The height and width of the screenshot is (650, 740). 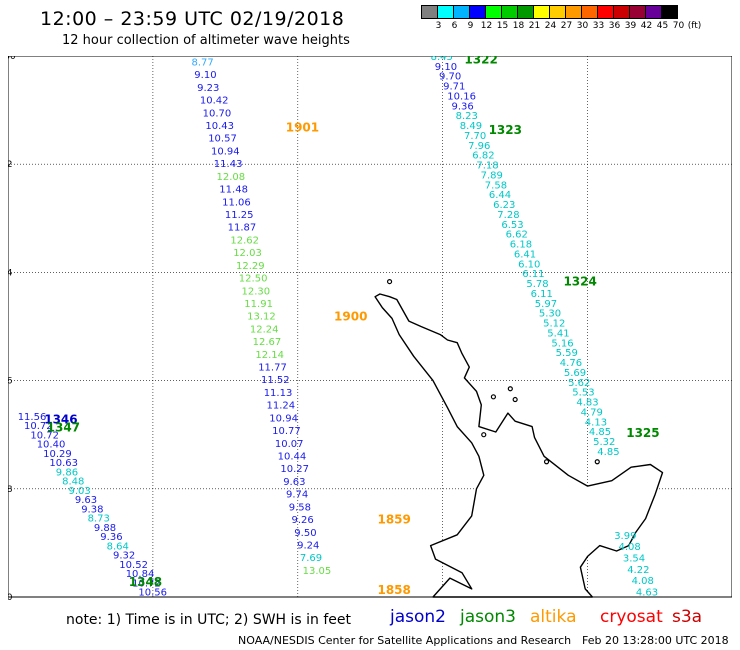 What do you see at coordinates (442, 59) in the screenshot?
I see `wave-height-value: 8.45` at bounding box center [442, 59].